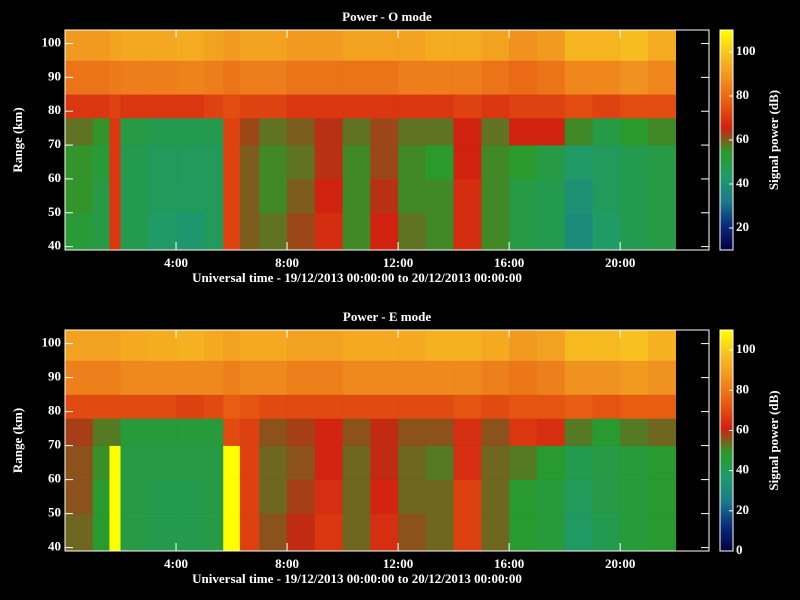 The width and height of the screenshot is (800, 600). What do you see at coordinates (387, 16) in the screenshot?
I see `chart-title: Power - O mode` at bounding box center [387, 16].